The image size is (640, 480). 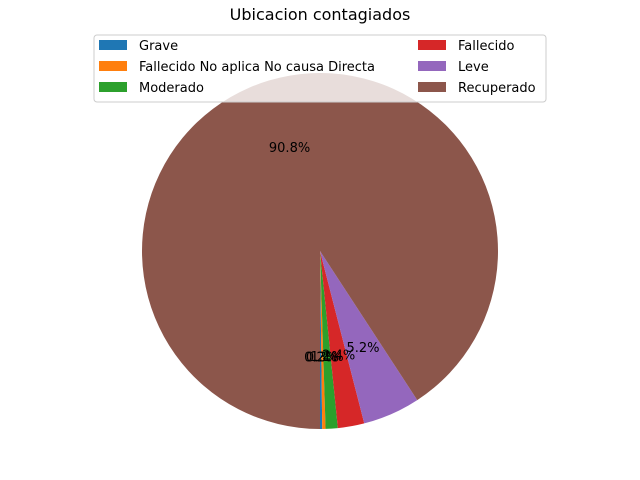 What do you see at coordinates (497, 88) in the screenshot?
I see `legend-label: Recuperado` at bounding box center [497, 88].